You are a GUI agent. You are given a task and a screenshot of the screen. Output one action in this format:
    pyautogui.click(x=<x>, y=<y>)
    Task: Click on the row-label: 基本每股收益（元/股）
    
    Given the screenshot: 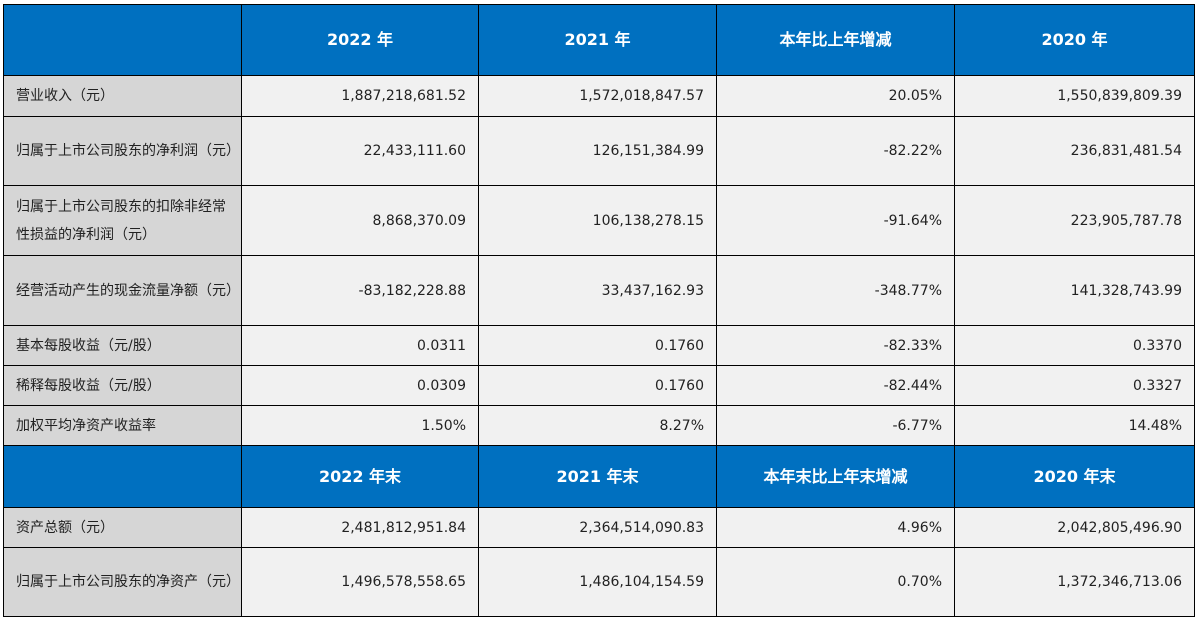 What is the action you would take?
    pyautogui.click(x=122, y=345)
    